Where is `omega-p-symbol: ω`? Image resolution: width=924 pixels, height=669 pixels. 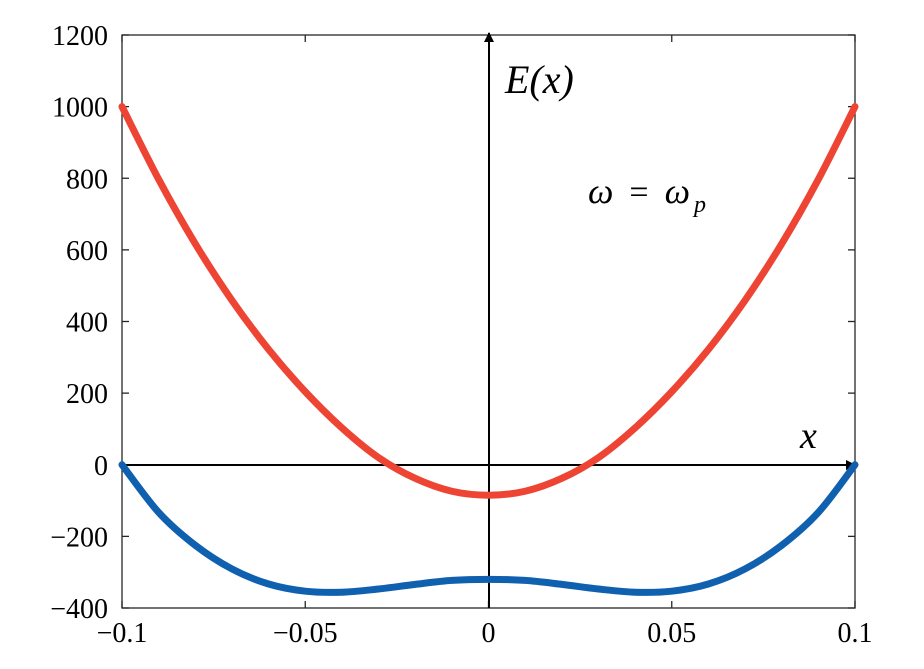
omega-p-symbol: ω is located at coordinates (677, 191).